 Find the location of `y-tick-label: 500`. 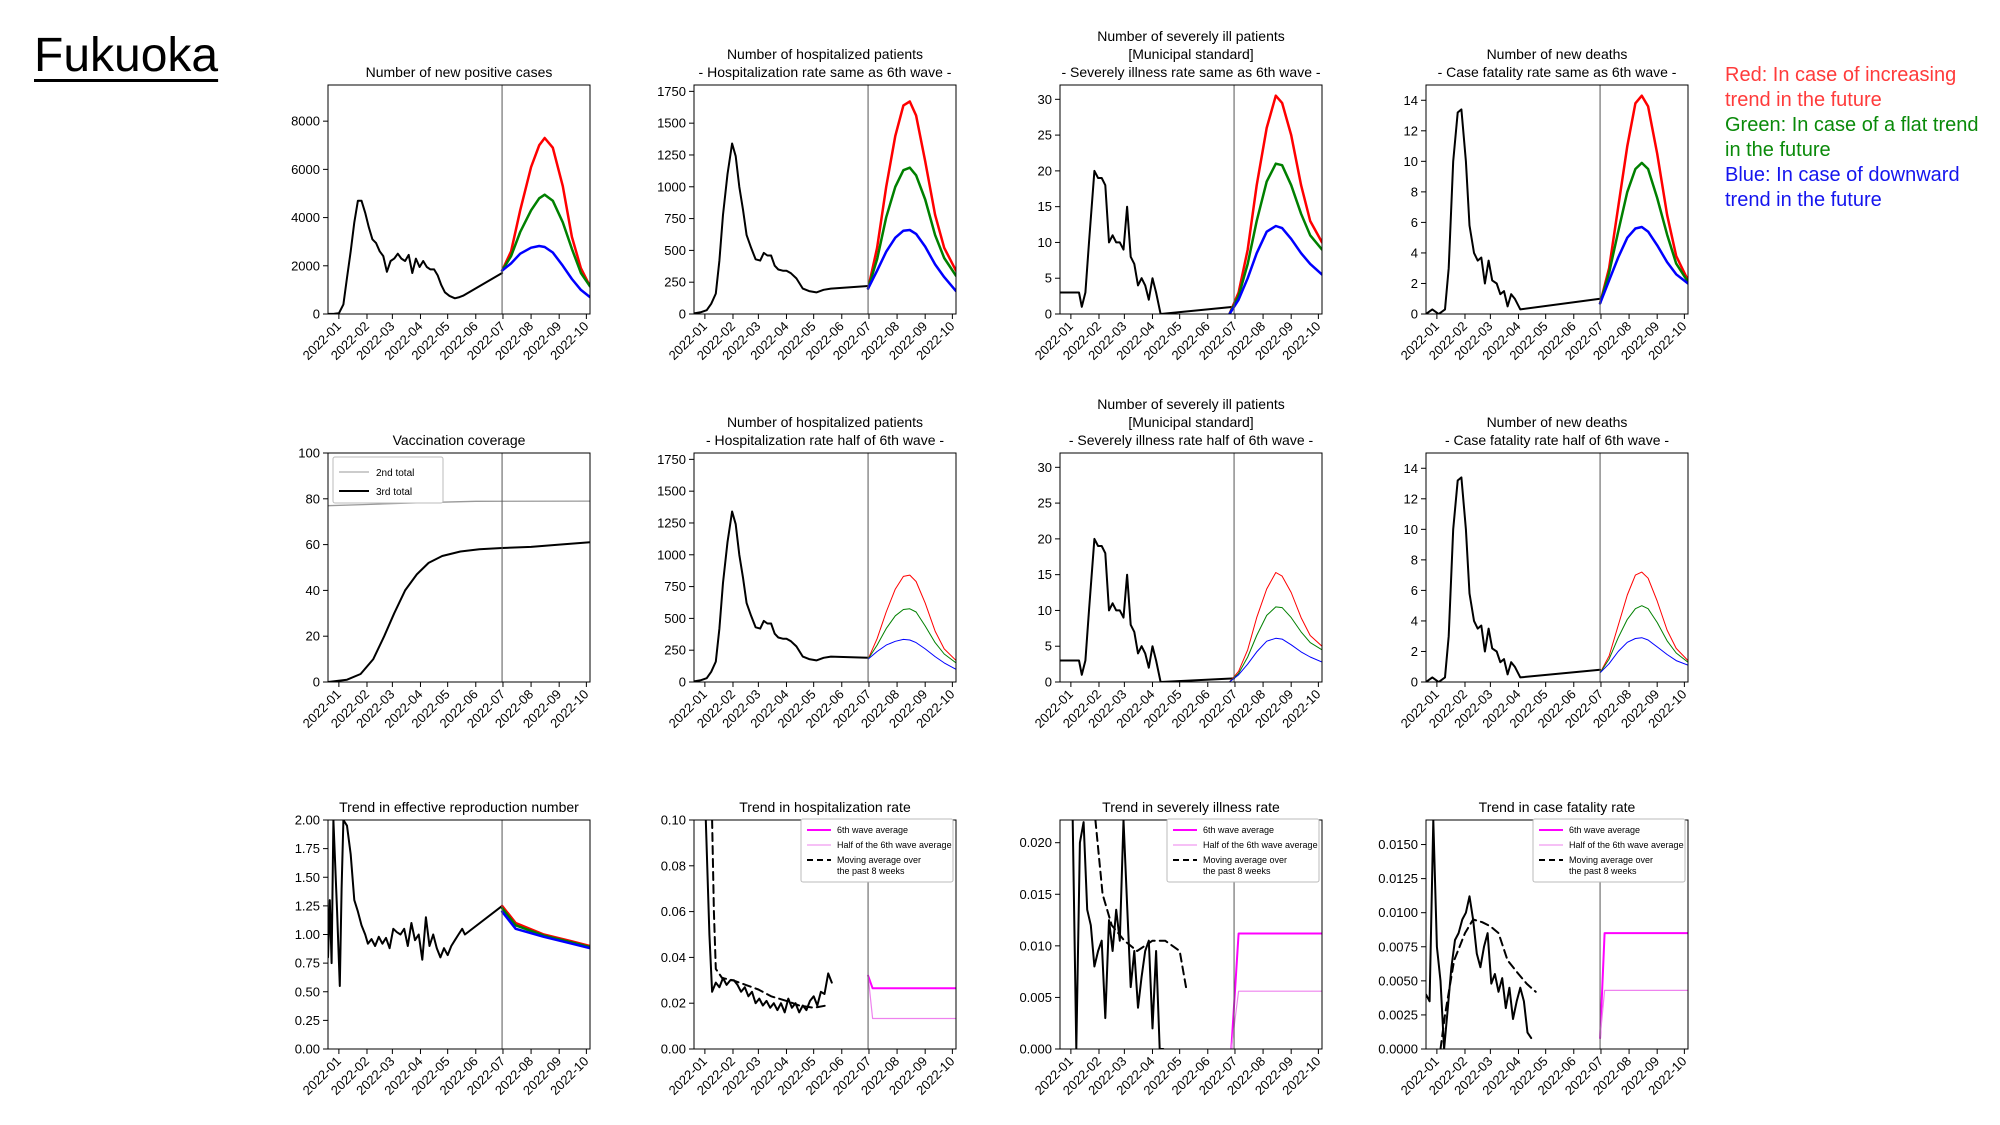

y-tick-label: 500 is located at coordinates (675, 250).